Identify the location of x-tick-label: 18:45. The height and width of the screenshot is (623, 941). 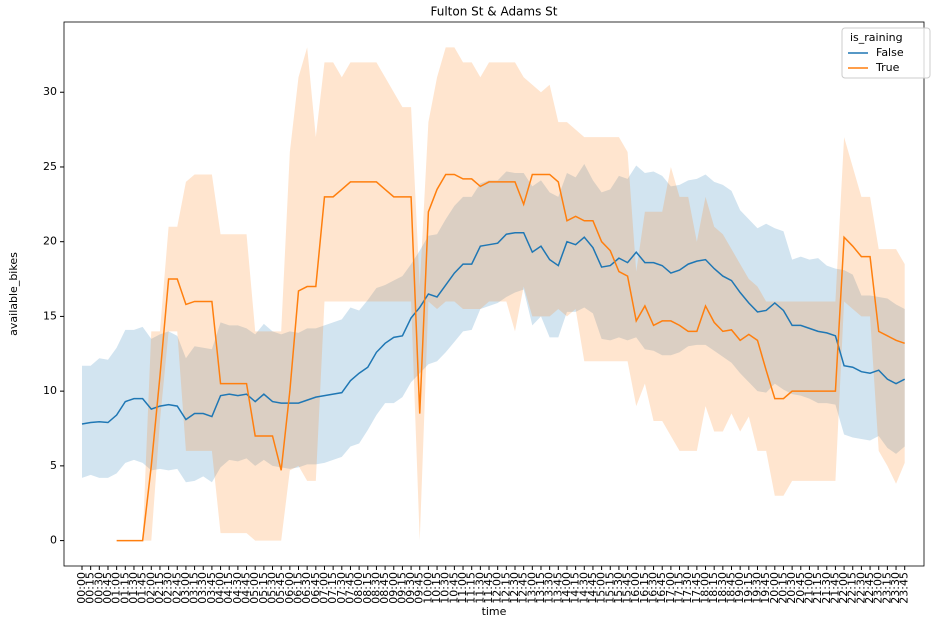
(731, 588).